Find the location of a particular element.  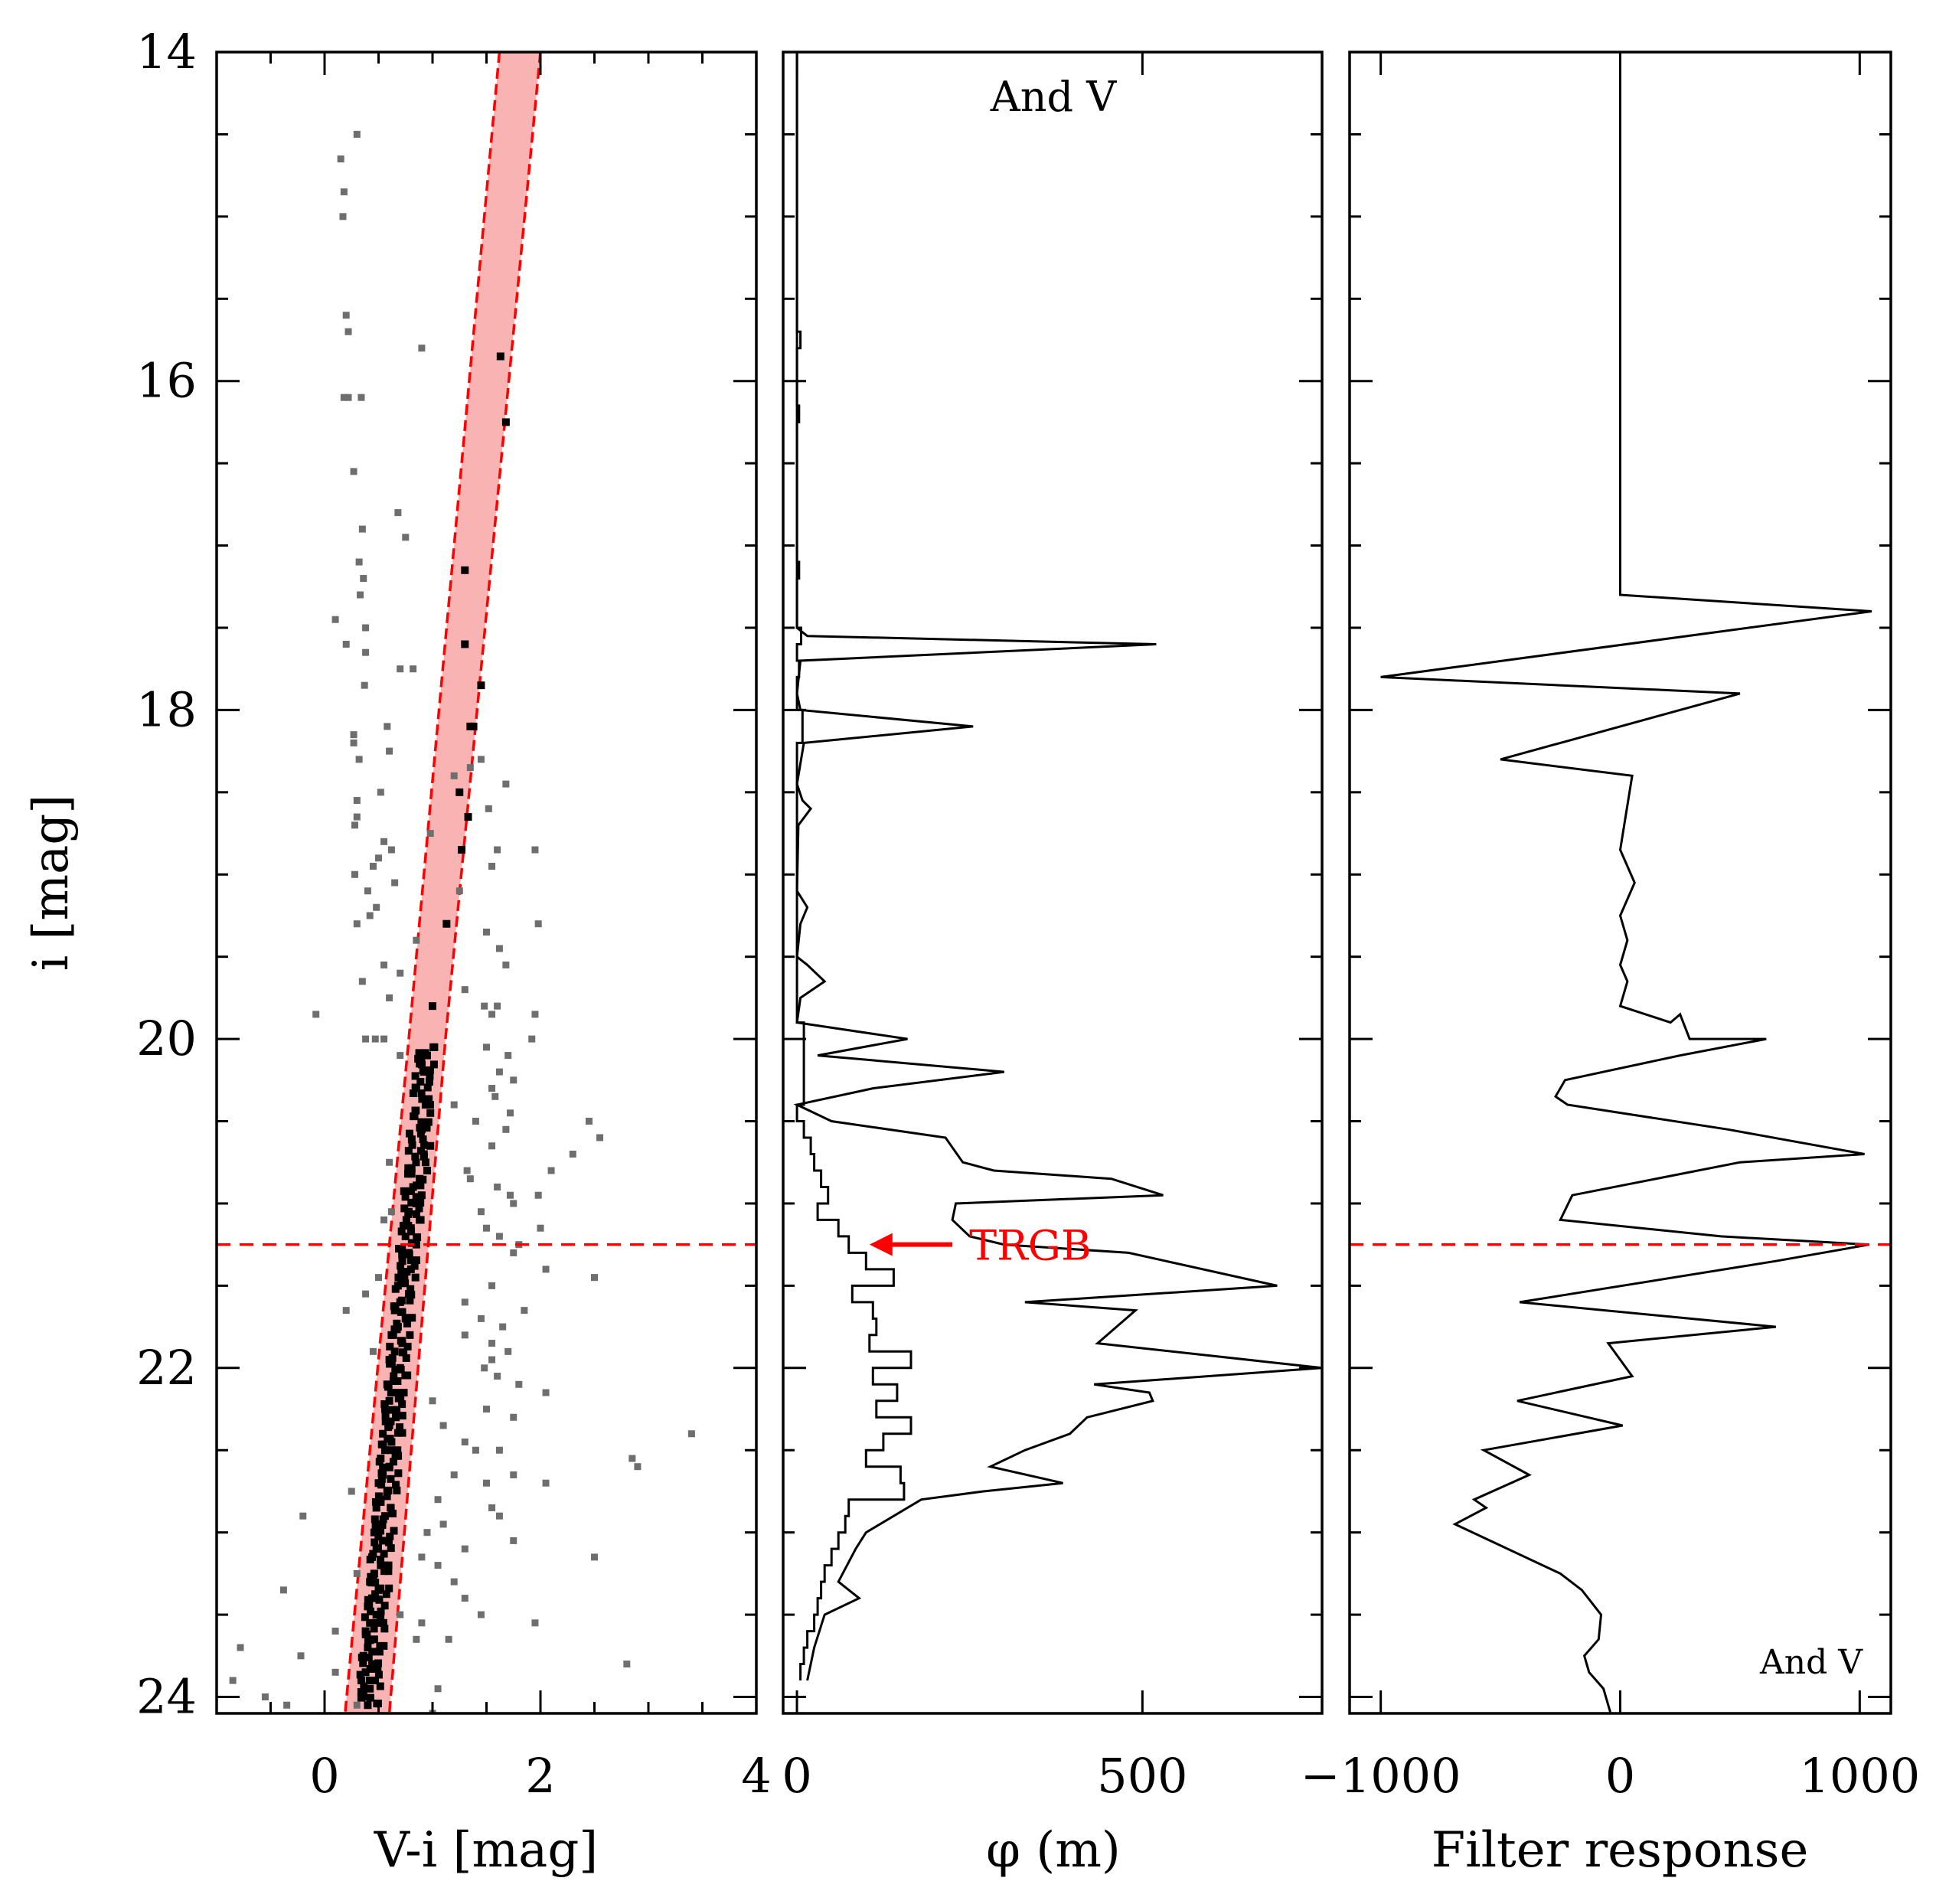

rgb-selection-band is located at coordinates (443, 883).